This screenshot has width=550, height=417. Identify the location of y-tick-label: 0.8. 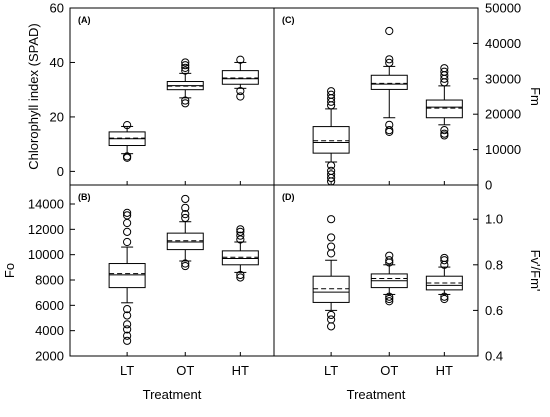
(494, 264).